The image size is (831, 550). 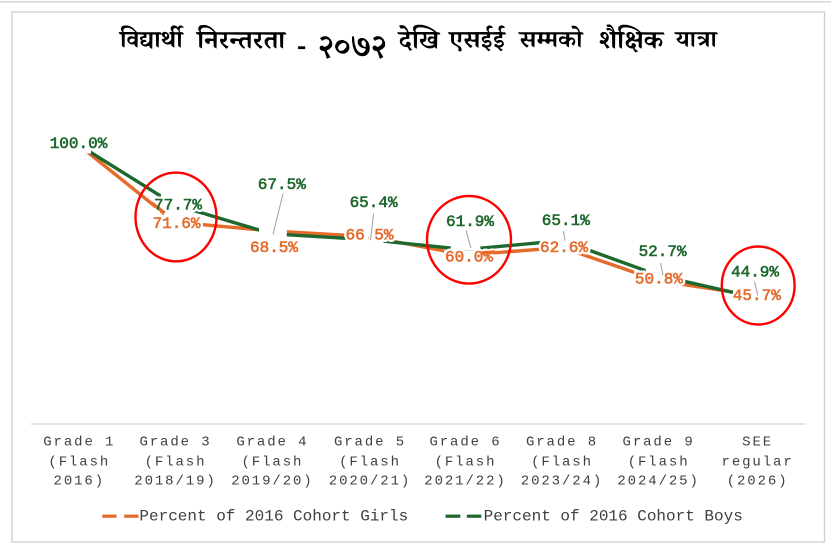 I want to click on svg-text: 52.7%, so click(x=663, y=252).